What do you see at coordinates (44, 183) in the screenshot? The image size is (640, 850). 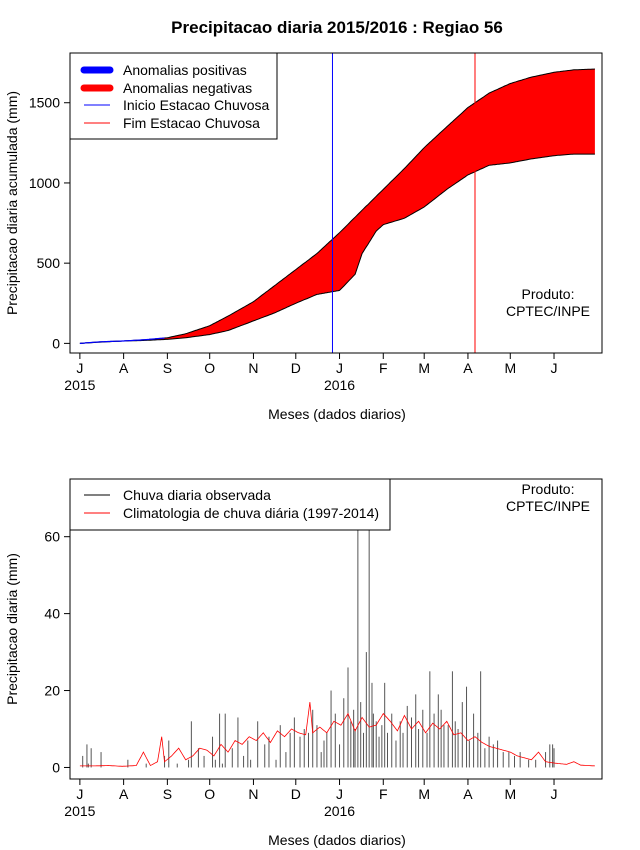 I see `top-y-tick-label: 1000` at bounding box center [44, 183].